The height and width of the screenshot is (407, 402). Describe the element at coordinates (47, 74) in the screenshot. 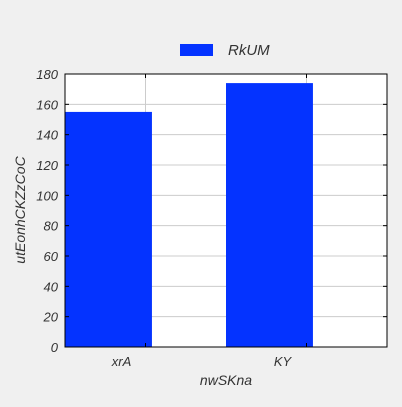

I see `y-tick-label: 180` at that location.